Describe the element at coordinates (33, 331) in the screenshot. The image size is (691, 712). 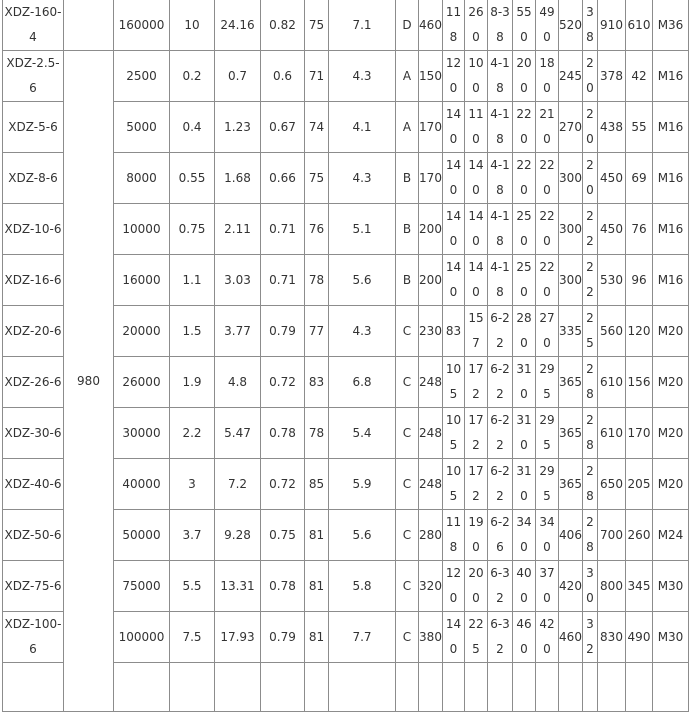
I see `cell-model: XDZ-20-6` at that location.